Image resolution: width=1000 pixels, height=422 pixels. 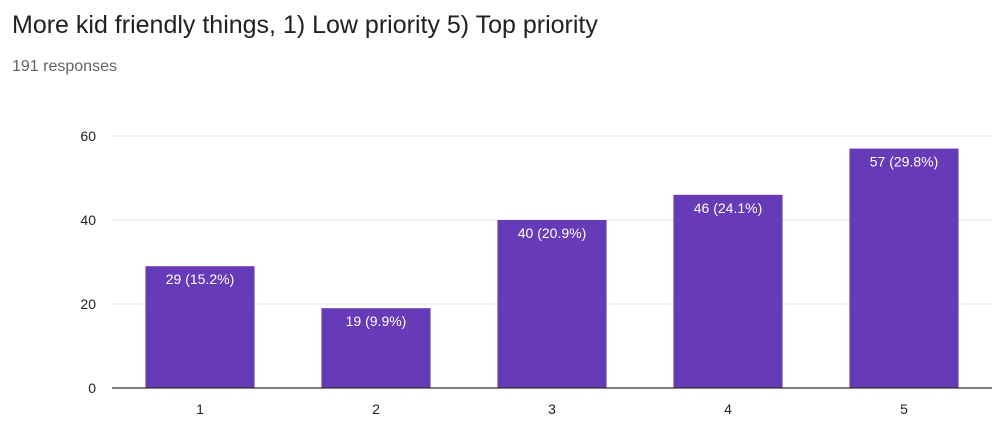 What do you see at coordinates (376, 321) in the screenshot?
I see `data-label-2: 19 (9.9%)` at bounding box center [376, 321].